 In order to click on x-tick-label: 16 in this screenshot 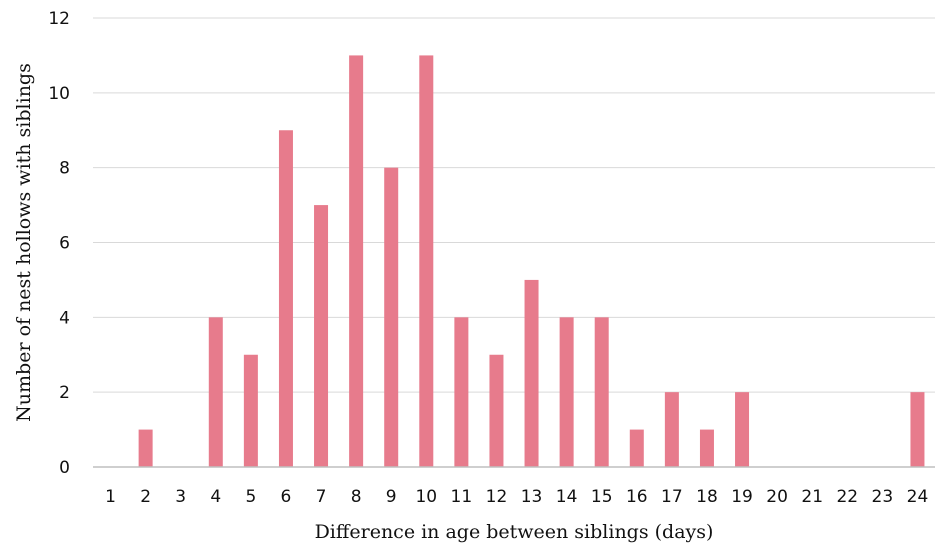, I will do `click(637, 497)`.